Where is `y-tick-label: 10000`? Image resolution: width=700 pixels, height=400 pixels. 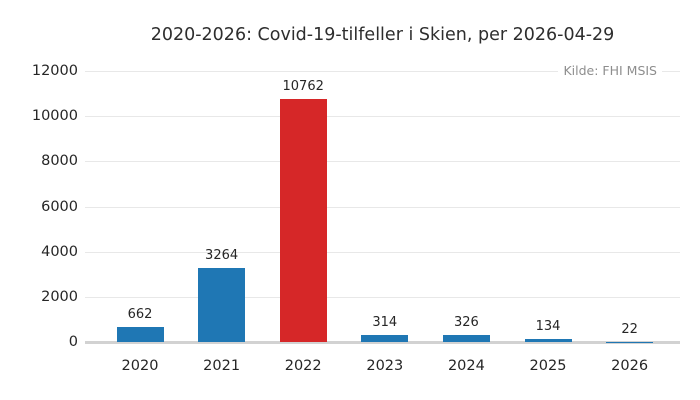
y-tick-label: 10000 is located at coordinates (54, 115).